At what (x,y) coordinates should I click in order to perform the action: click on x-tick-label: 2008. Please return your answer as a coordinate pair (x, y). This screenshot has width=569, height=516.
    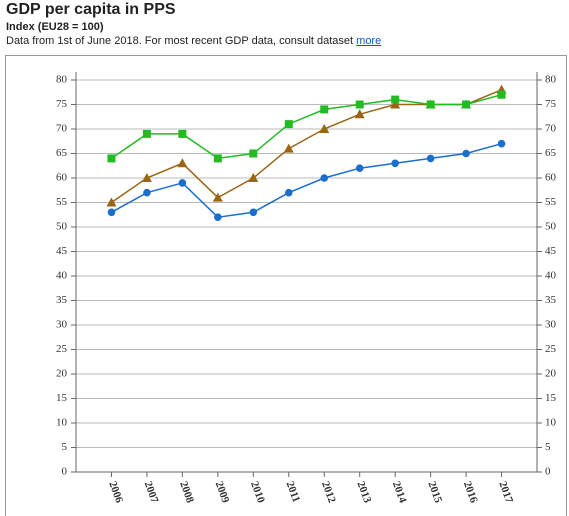
    Looking at the image, I should click on (186, 492).